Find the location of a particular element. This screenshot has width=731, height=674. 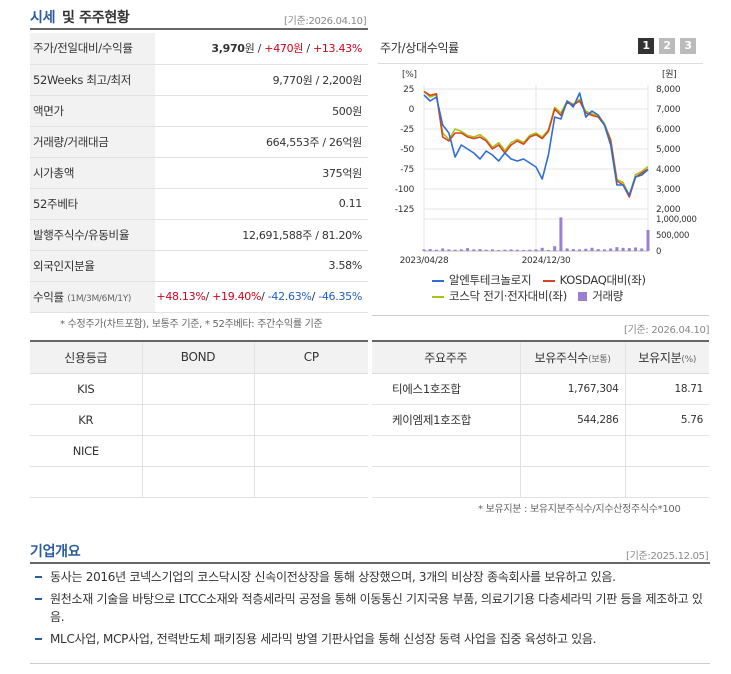

table-row: KIS is located at coordinates (199, 389).